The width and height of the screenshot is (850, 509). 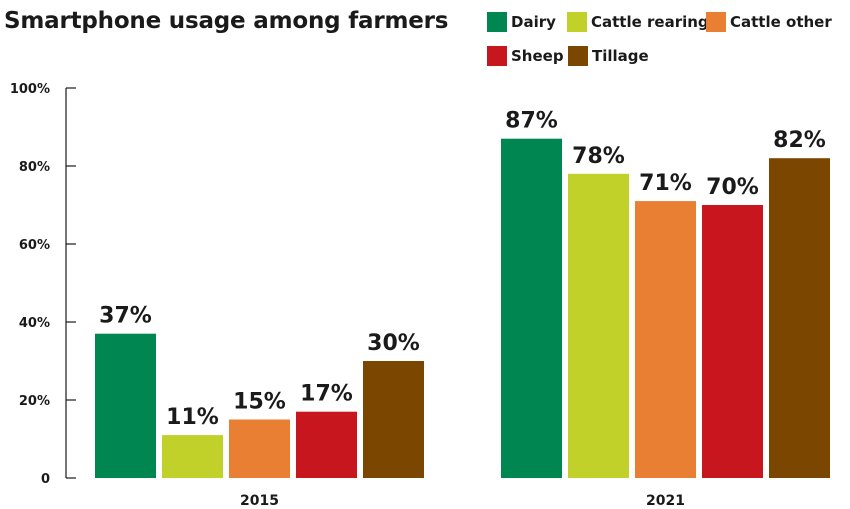 I want to click on data-label-dairy-2021: 87%, so click(x=531, y=121).